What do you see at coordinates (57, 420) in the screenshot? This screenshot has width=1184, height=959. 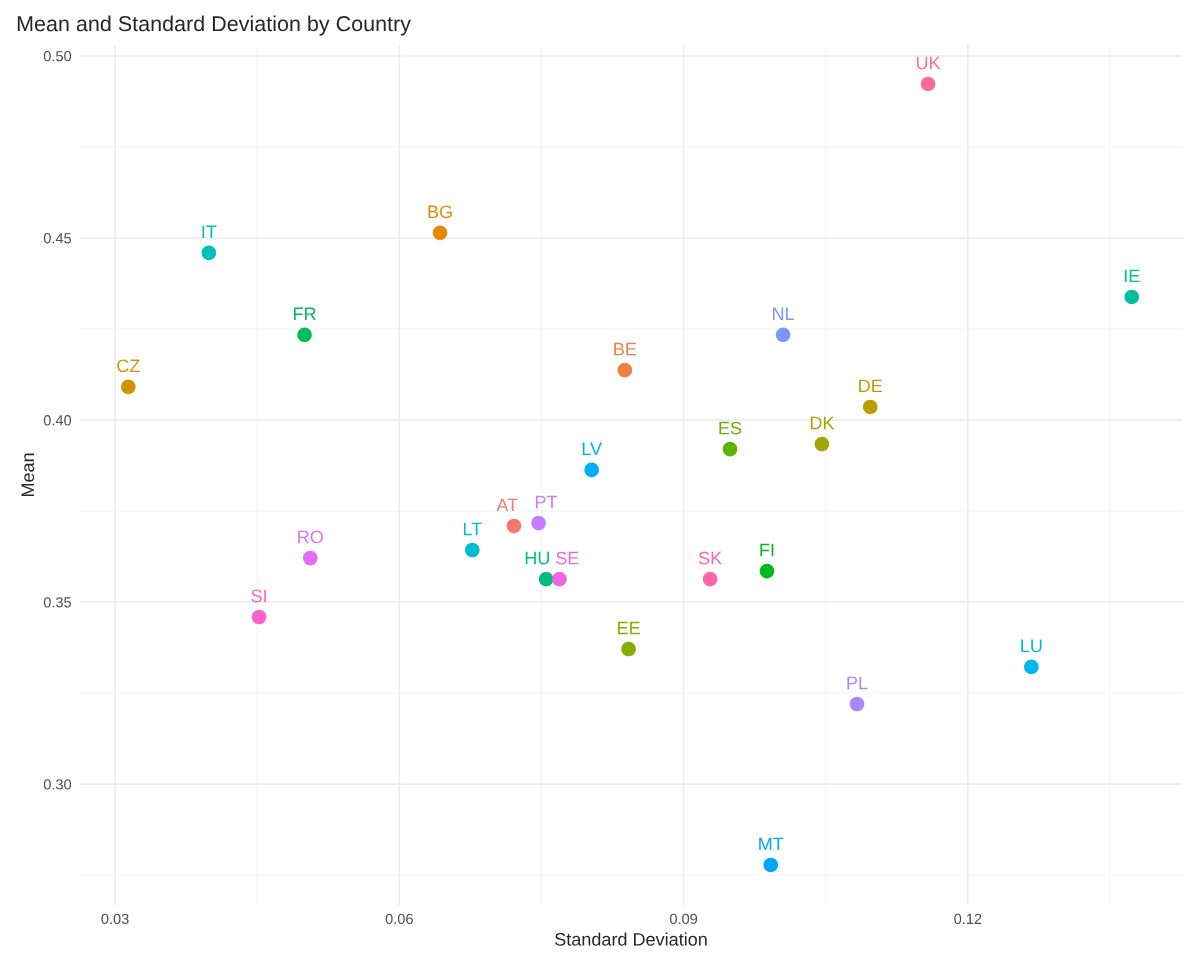 I see `y-tick-label: 0.40` at bounding box center [57, 420].